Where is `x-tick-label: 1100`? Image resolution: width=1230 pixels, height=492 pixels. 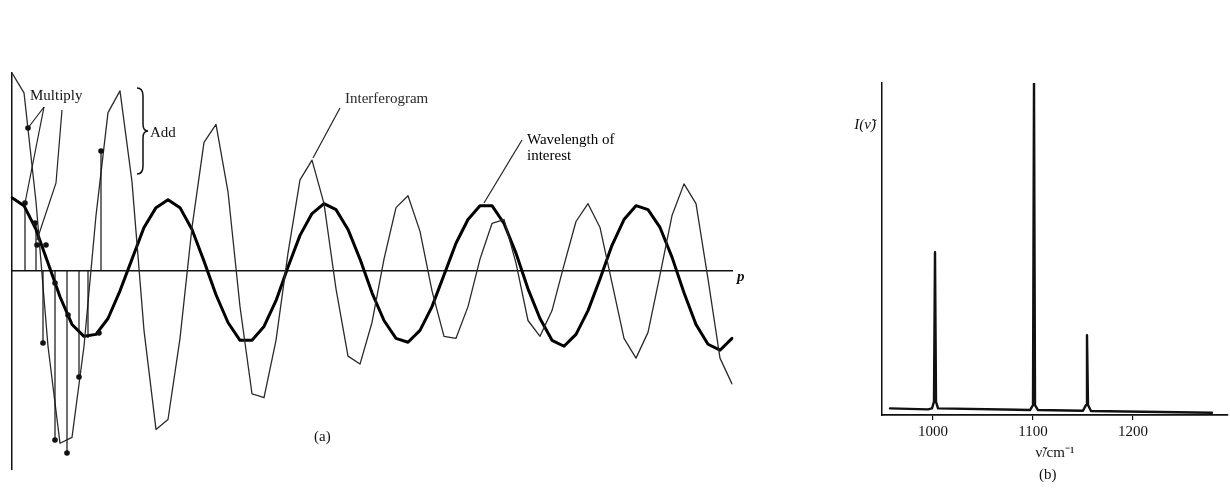 x-tick-label: 1100 is located at coordinates (1033, 430).